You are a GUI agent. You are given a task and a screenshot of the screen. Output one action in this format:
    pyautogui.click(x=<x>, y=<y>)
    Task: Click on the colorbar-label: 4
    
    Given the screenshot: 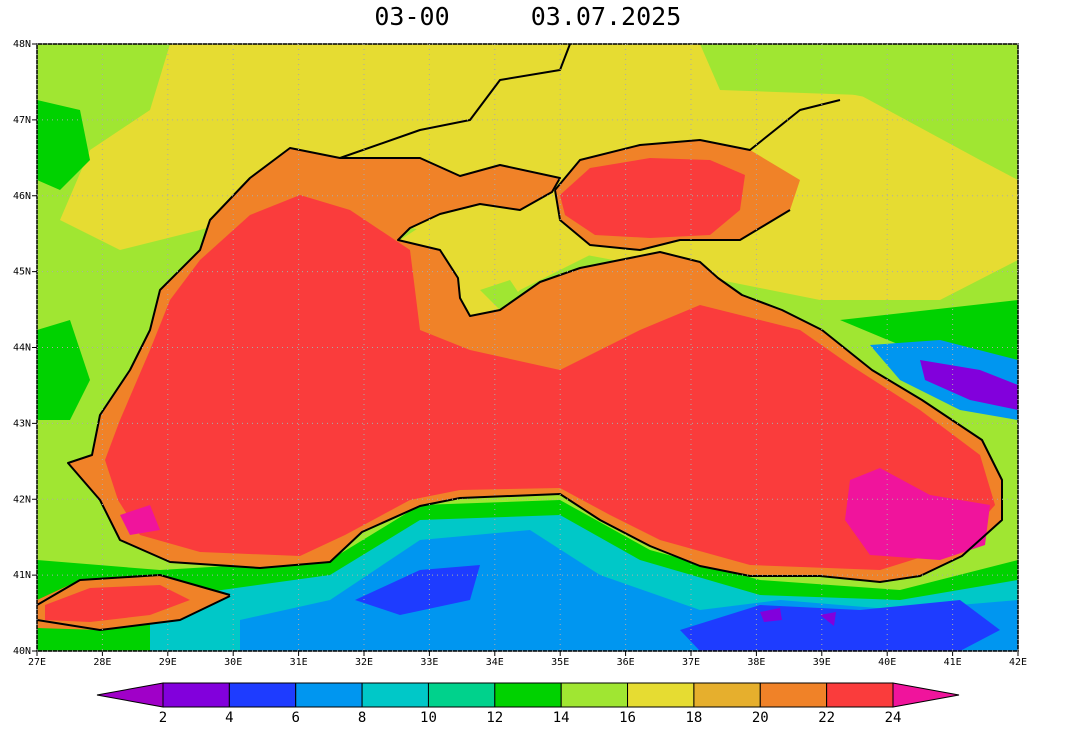 What is the action you would take?
    pyautogui.click(x=229, y=718)
    